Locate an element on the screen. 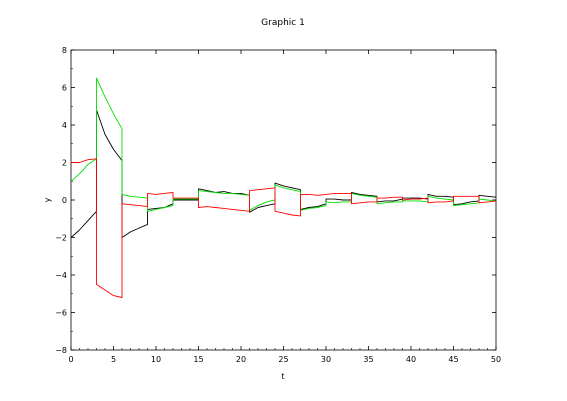 The width and height of the screenshot is (567, 401). x-tick-label: 25 is located at coordinates (283, 359).